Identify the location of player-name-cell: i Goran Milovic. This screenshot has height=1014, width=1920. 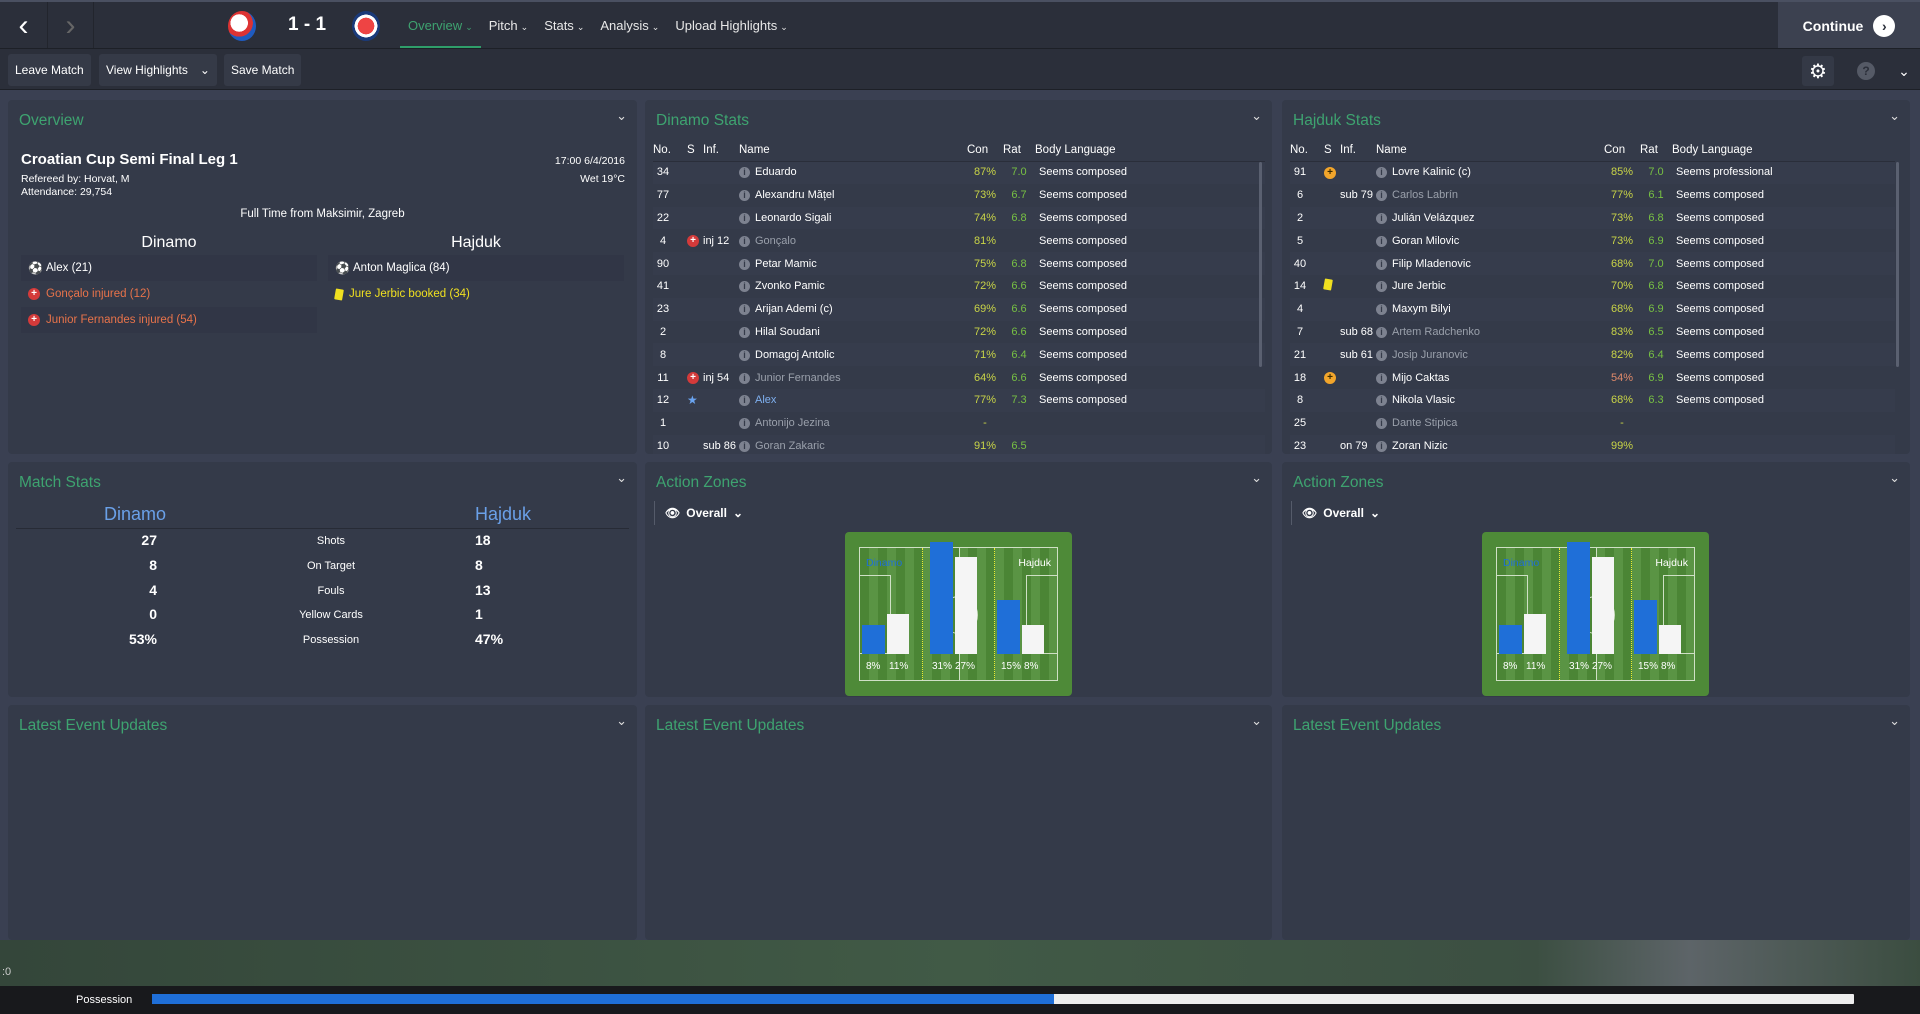
(1490, 240).